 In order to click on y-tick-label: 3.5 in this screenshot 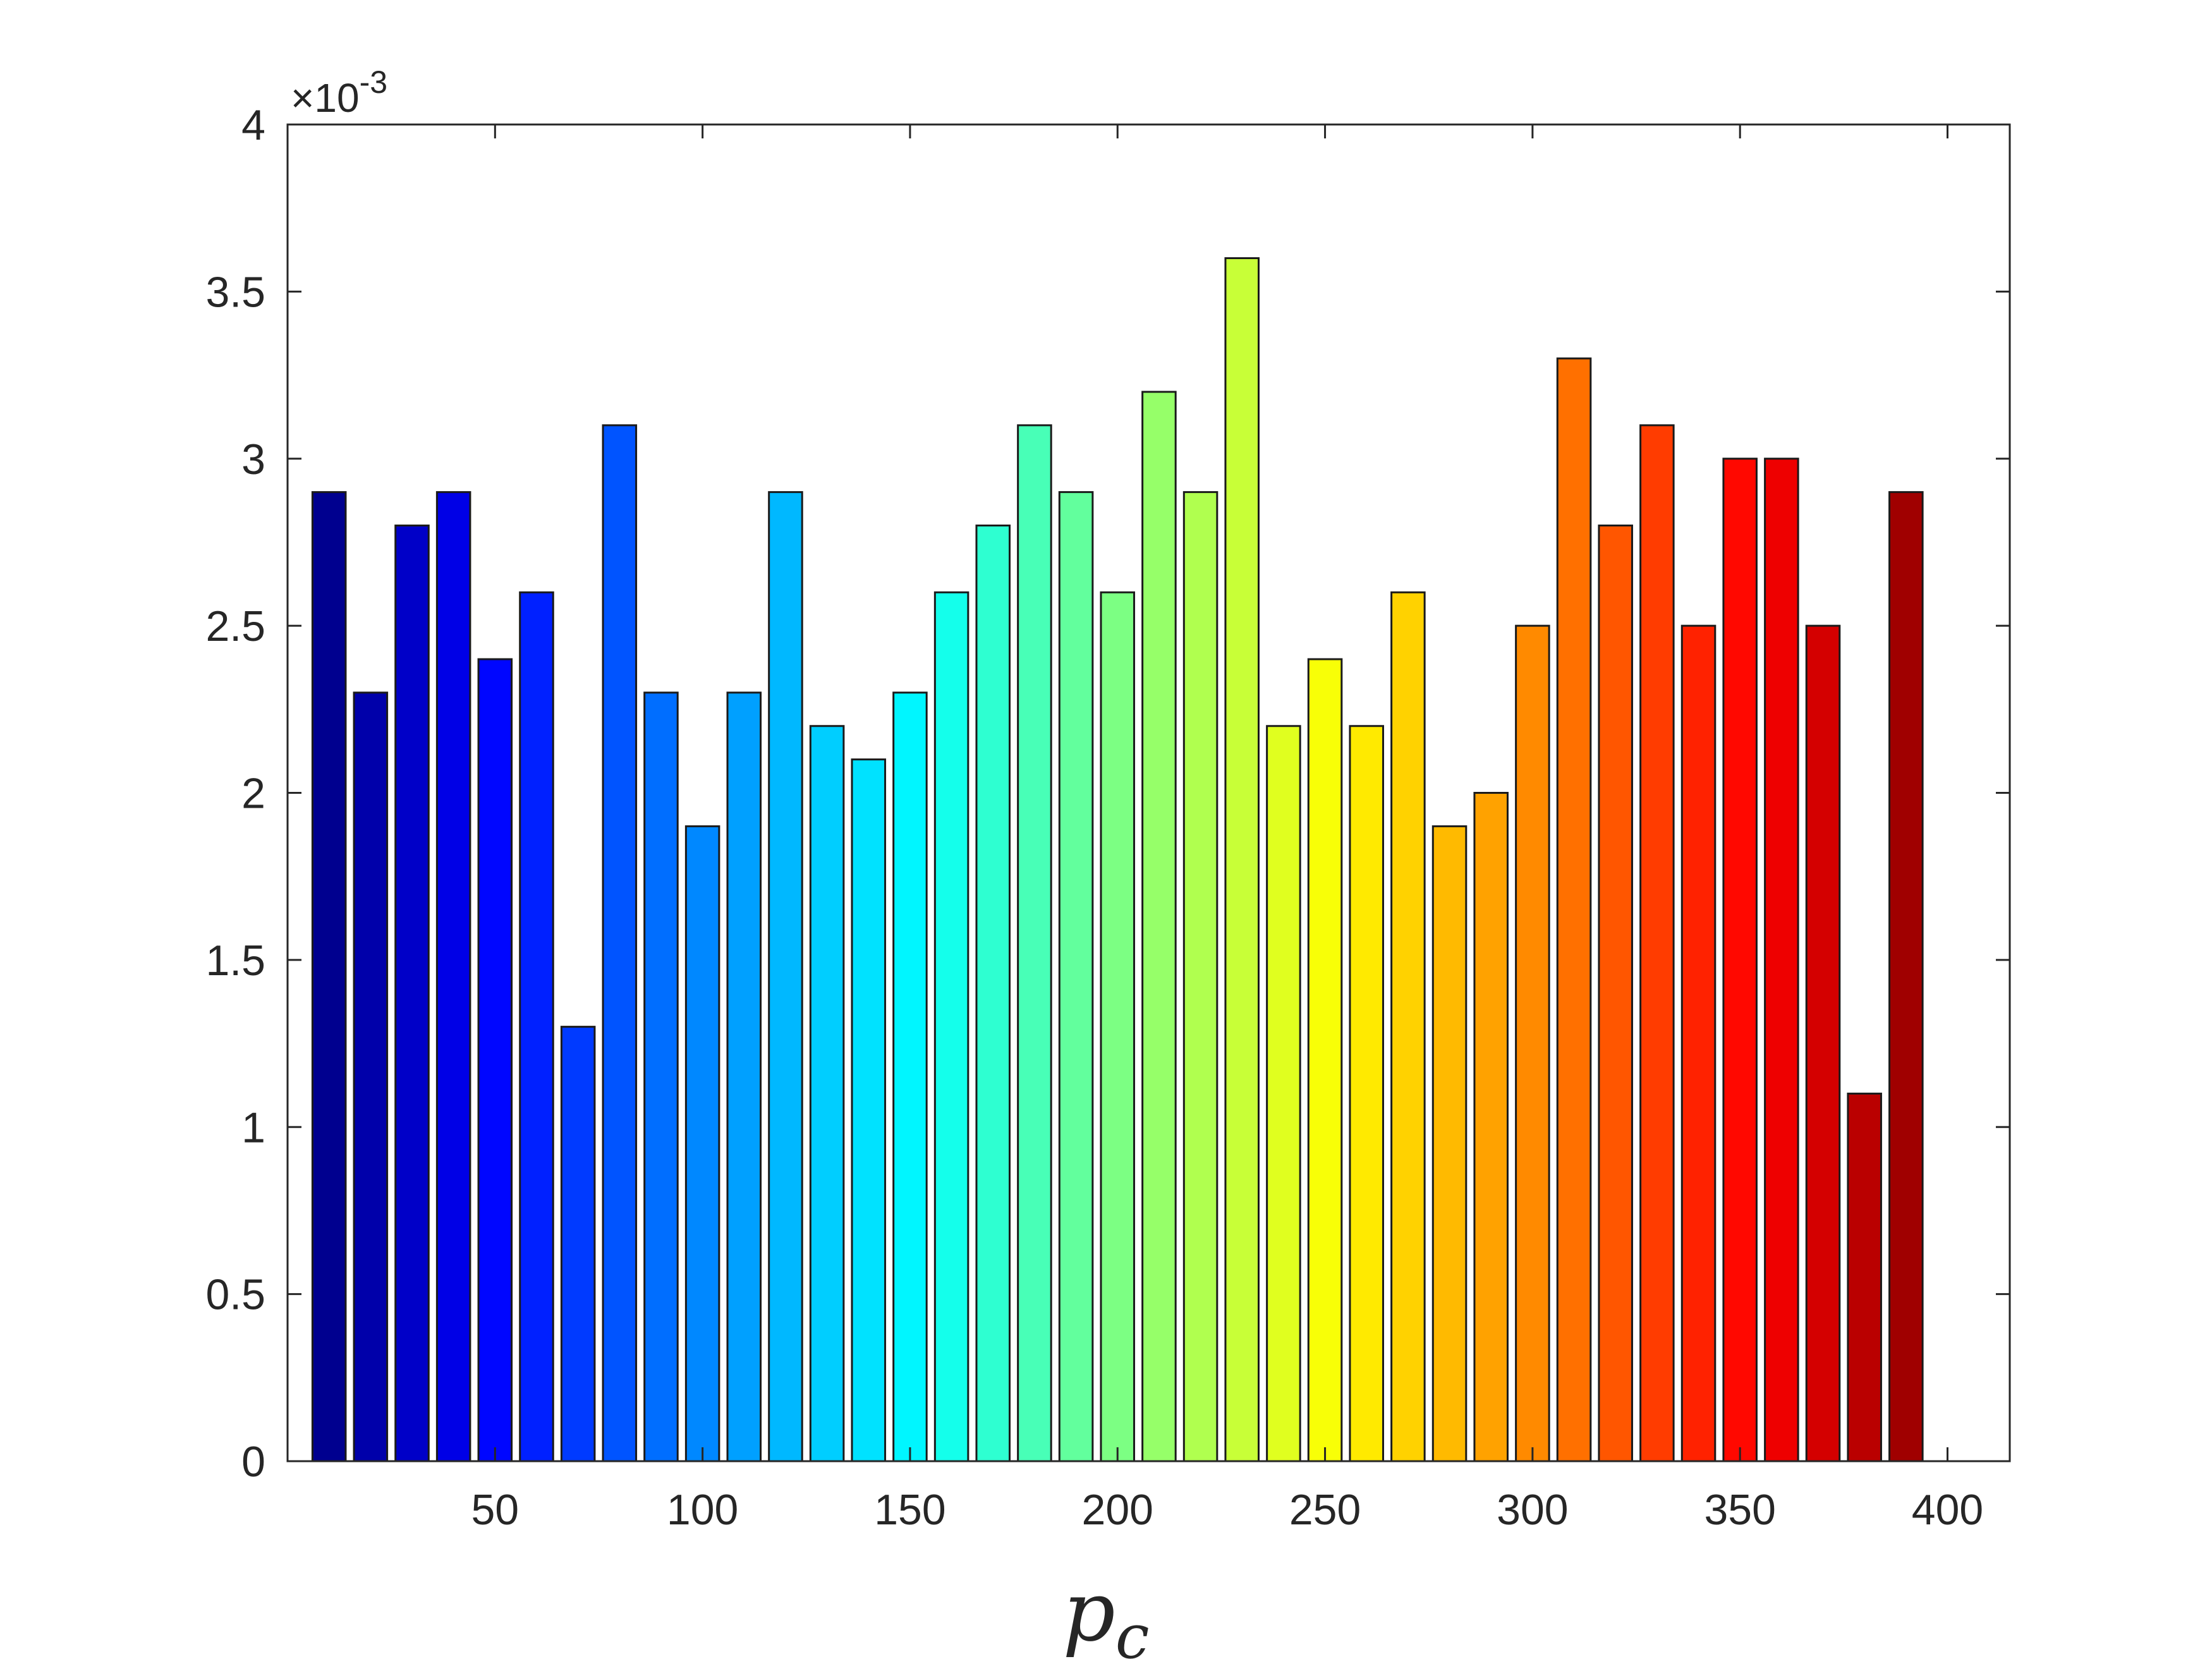, I will do `click(235, 292)`.